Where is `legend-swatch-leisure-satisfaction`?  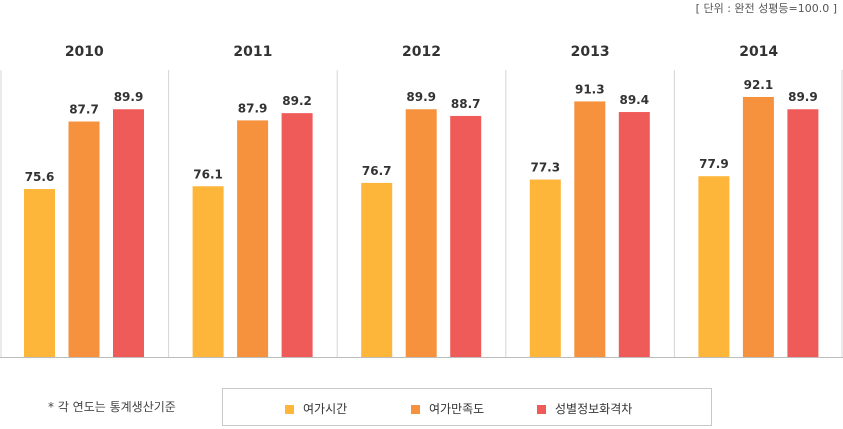
legend-swatch-leisure-satisfaction is located at coordinates (415, 409).